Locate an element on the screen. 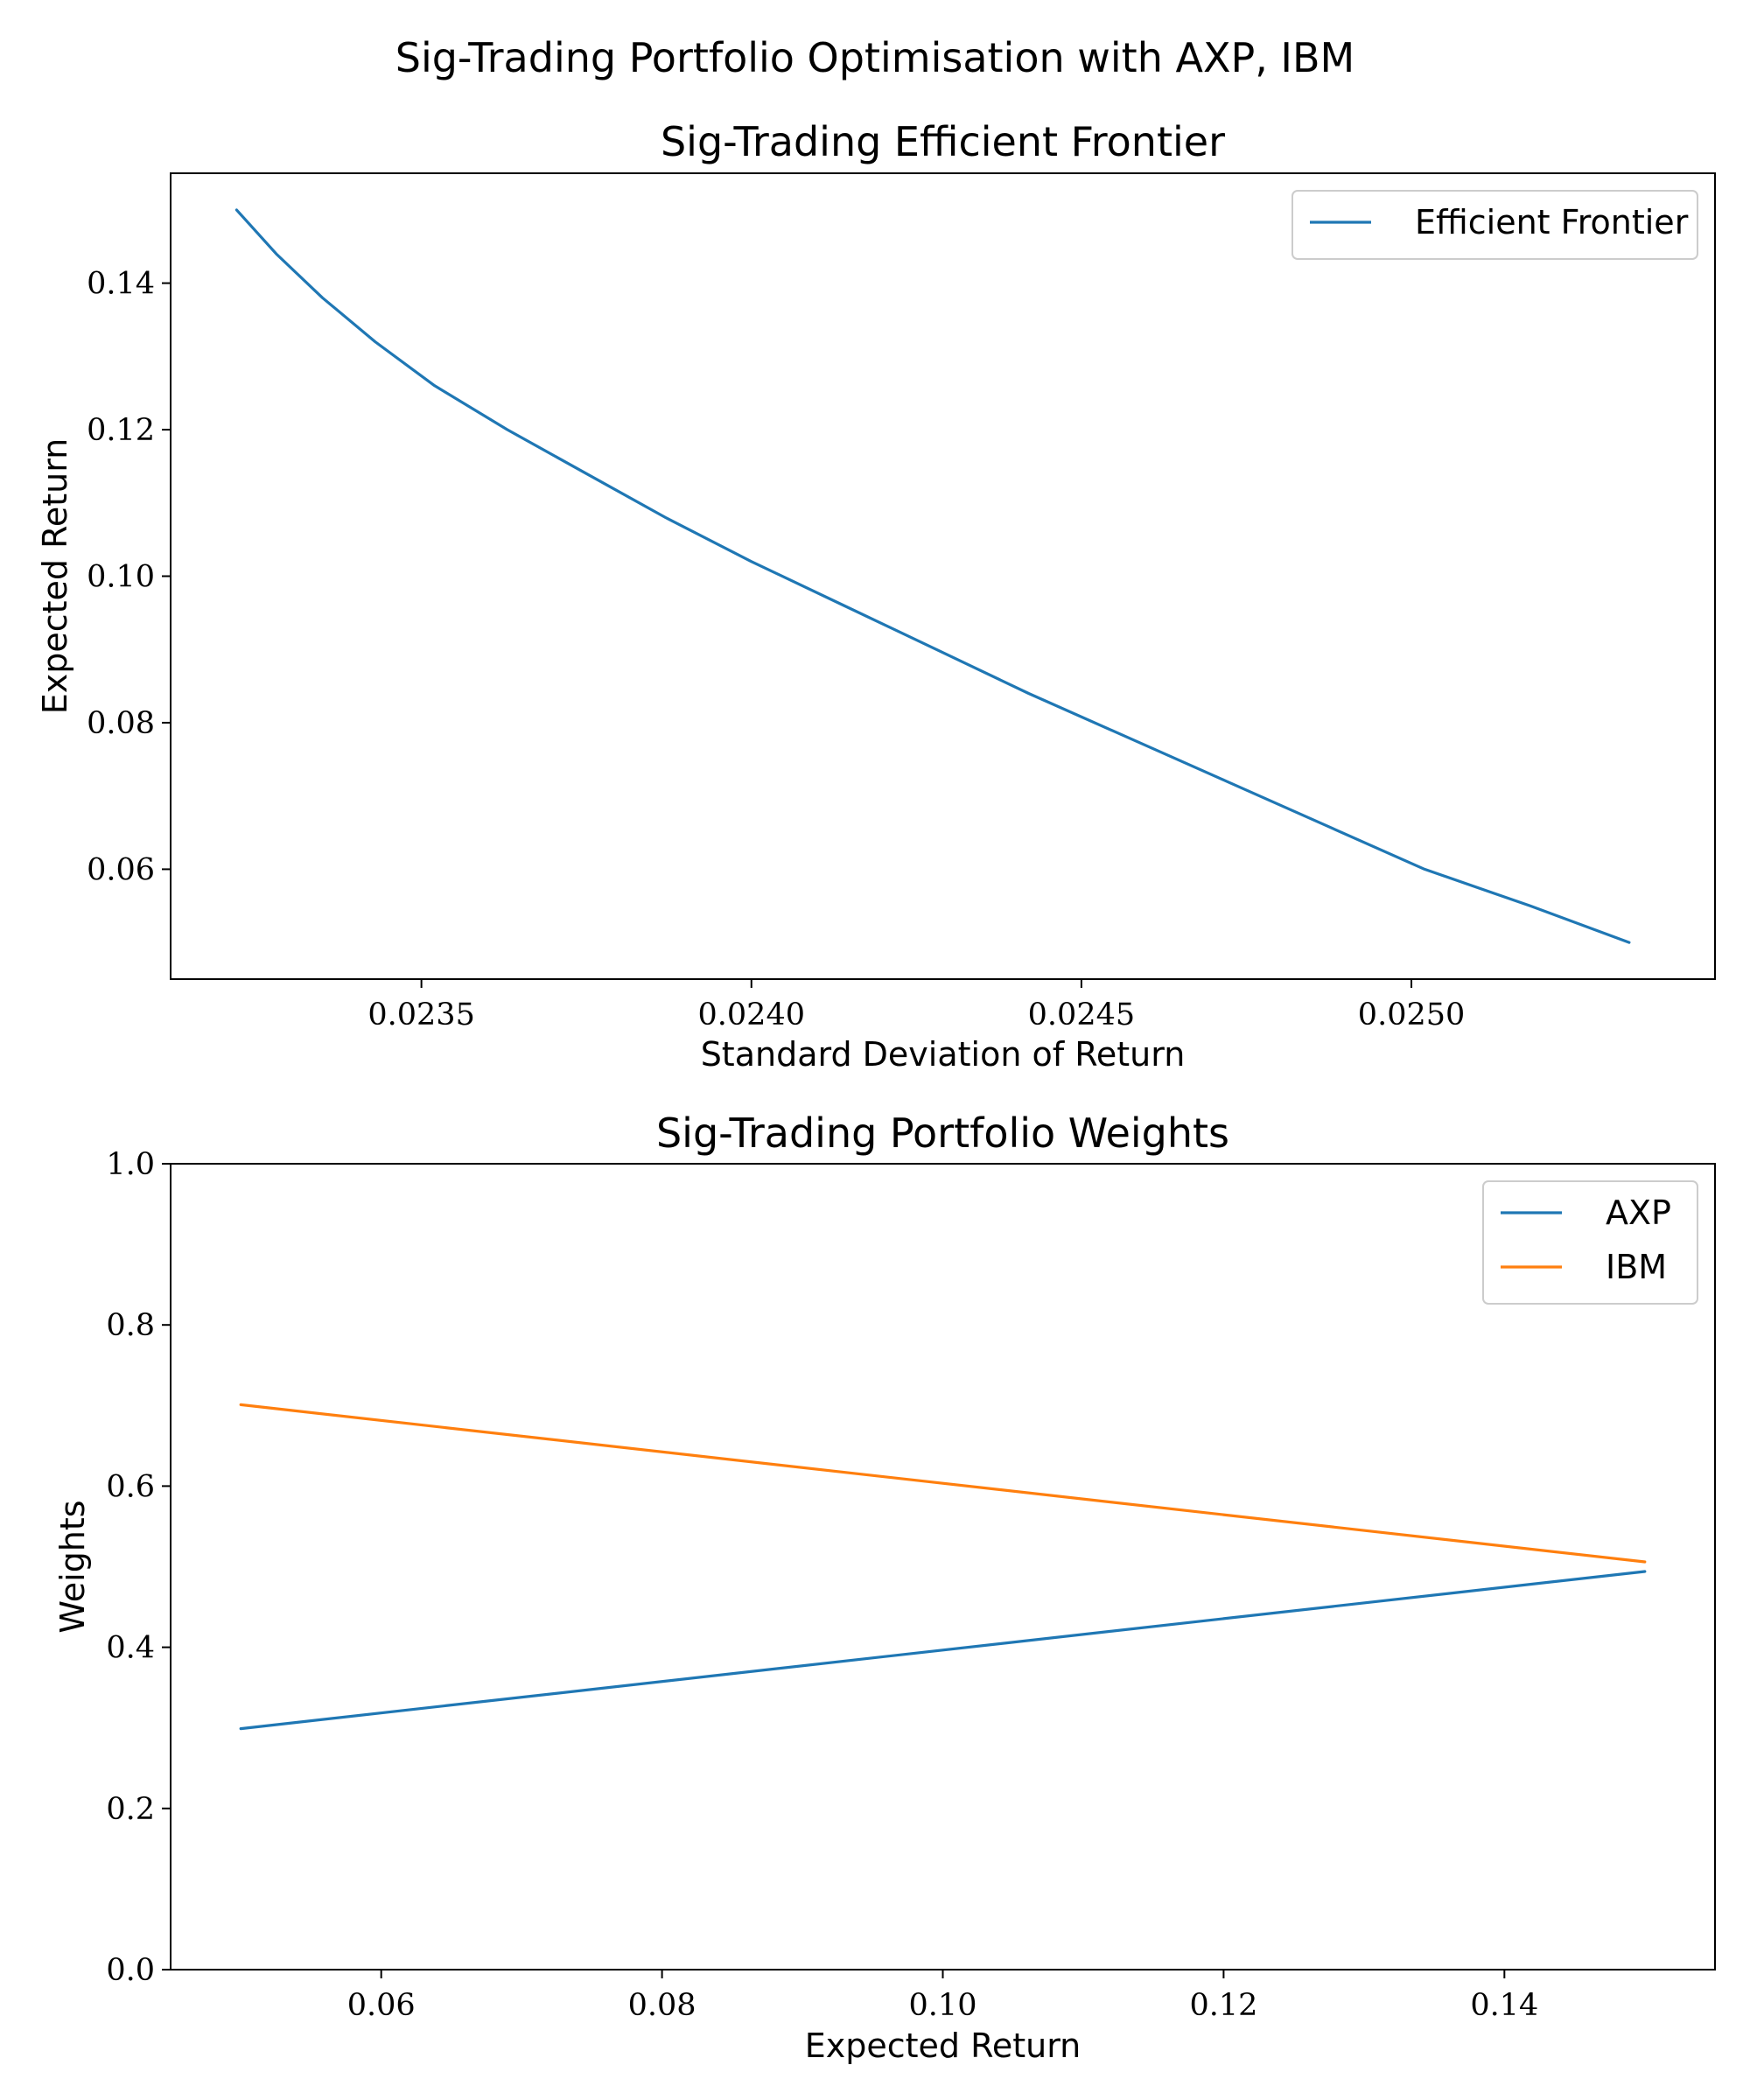  weights-y-axis-label: Weights is located at coordinates (72, 1566).